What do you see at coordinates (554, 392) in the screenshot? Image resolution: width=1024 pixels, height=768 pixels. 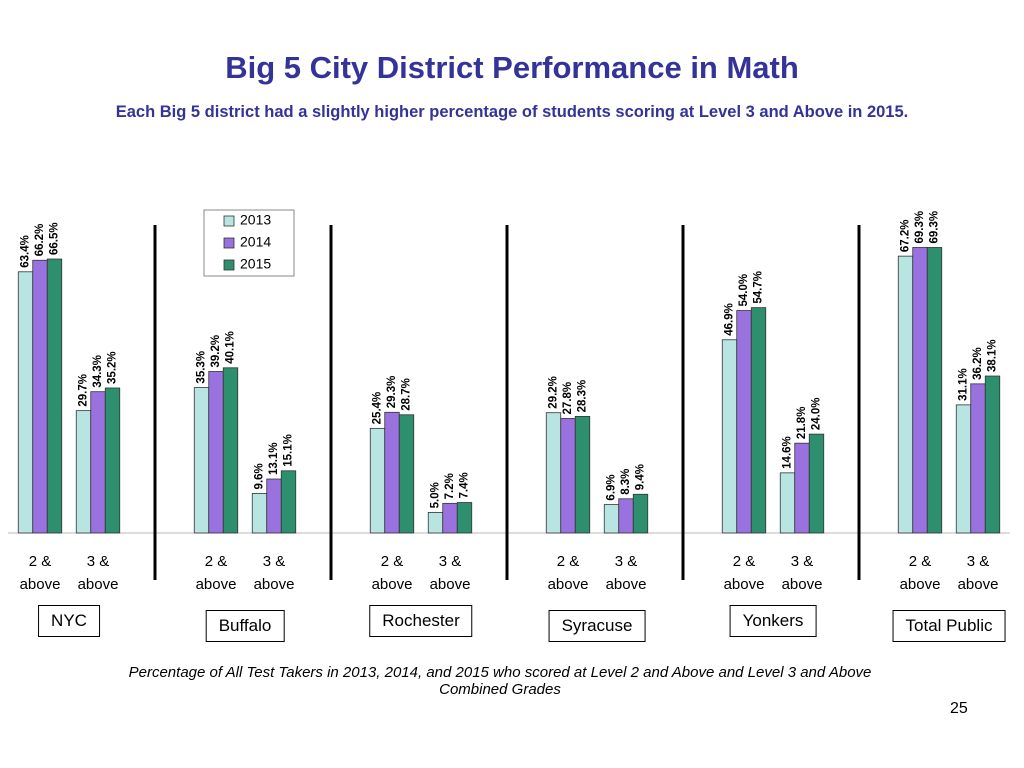 I see `value-label: 29.2%` at bounding box center [554, 392].